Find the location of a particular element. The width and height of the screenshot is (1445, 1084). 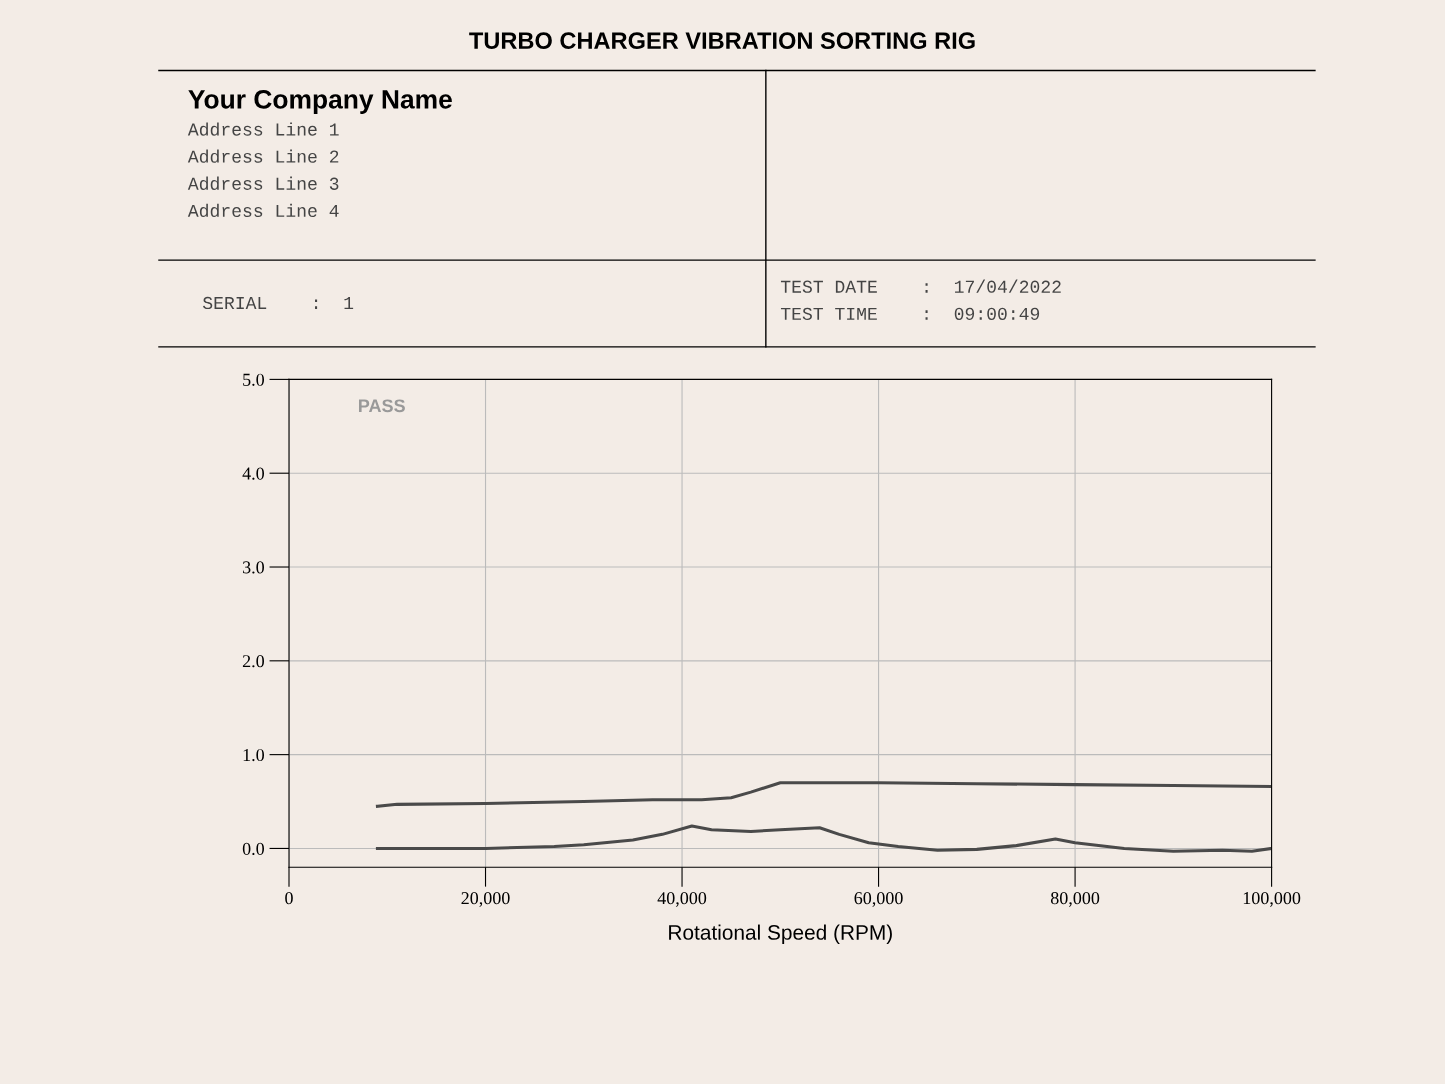

text: Address Line 2 is located at coordinates (263, 156).